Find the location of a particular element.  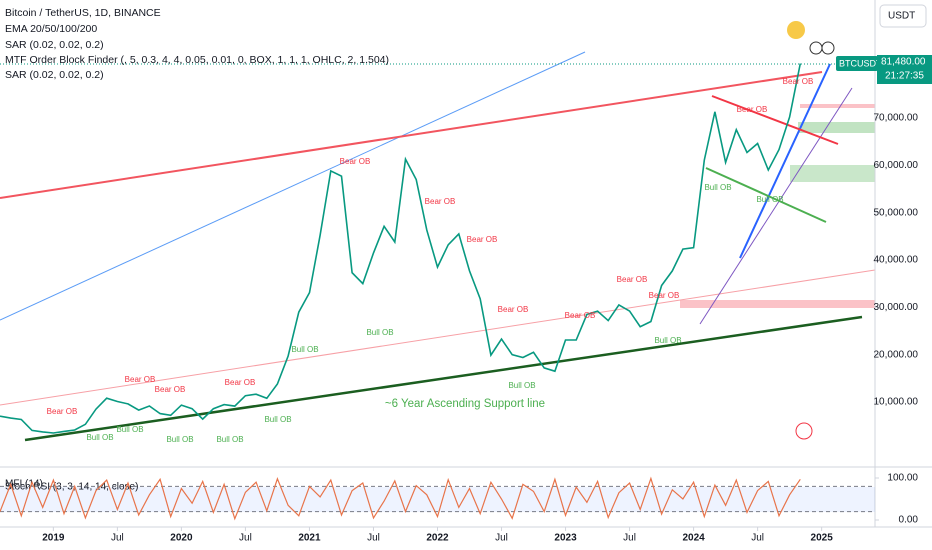

symbol-tag is located at coordinates (857, 63).